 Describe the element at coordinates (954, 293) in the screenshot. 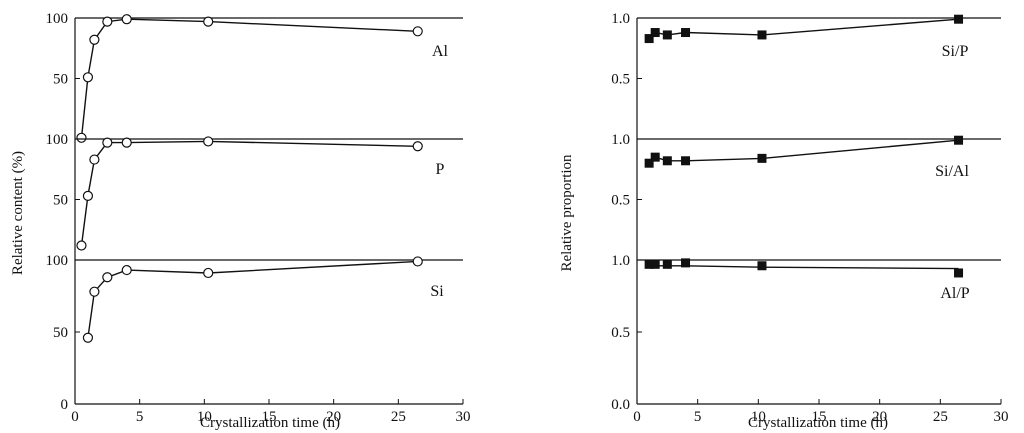

I see `panel-label: Al/P` at that location.